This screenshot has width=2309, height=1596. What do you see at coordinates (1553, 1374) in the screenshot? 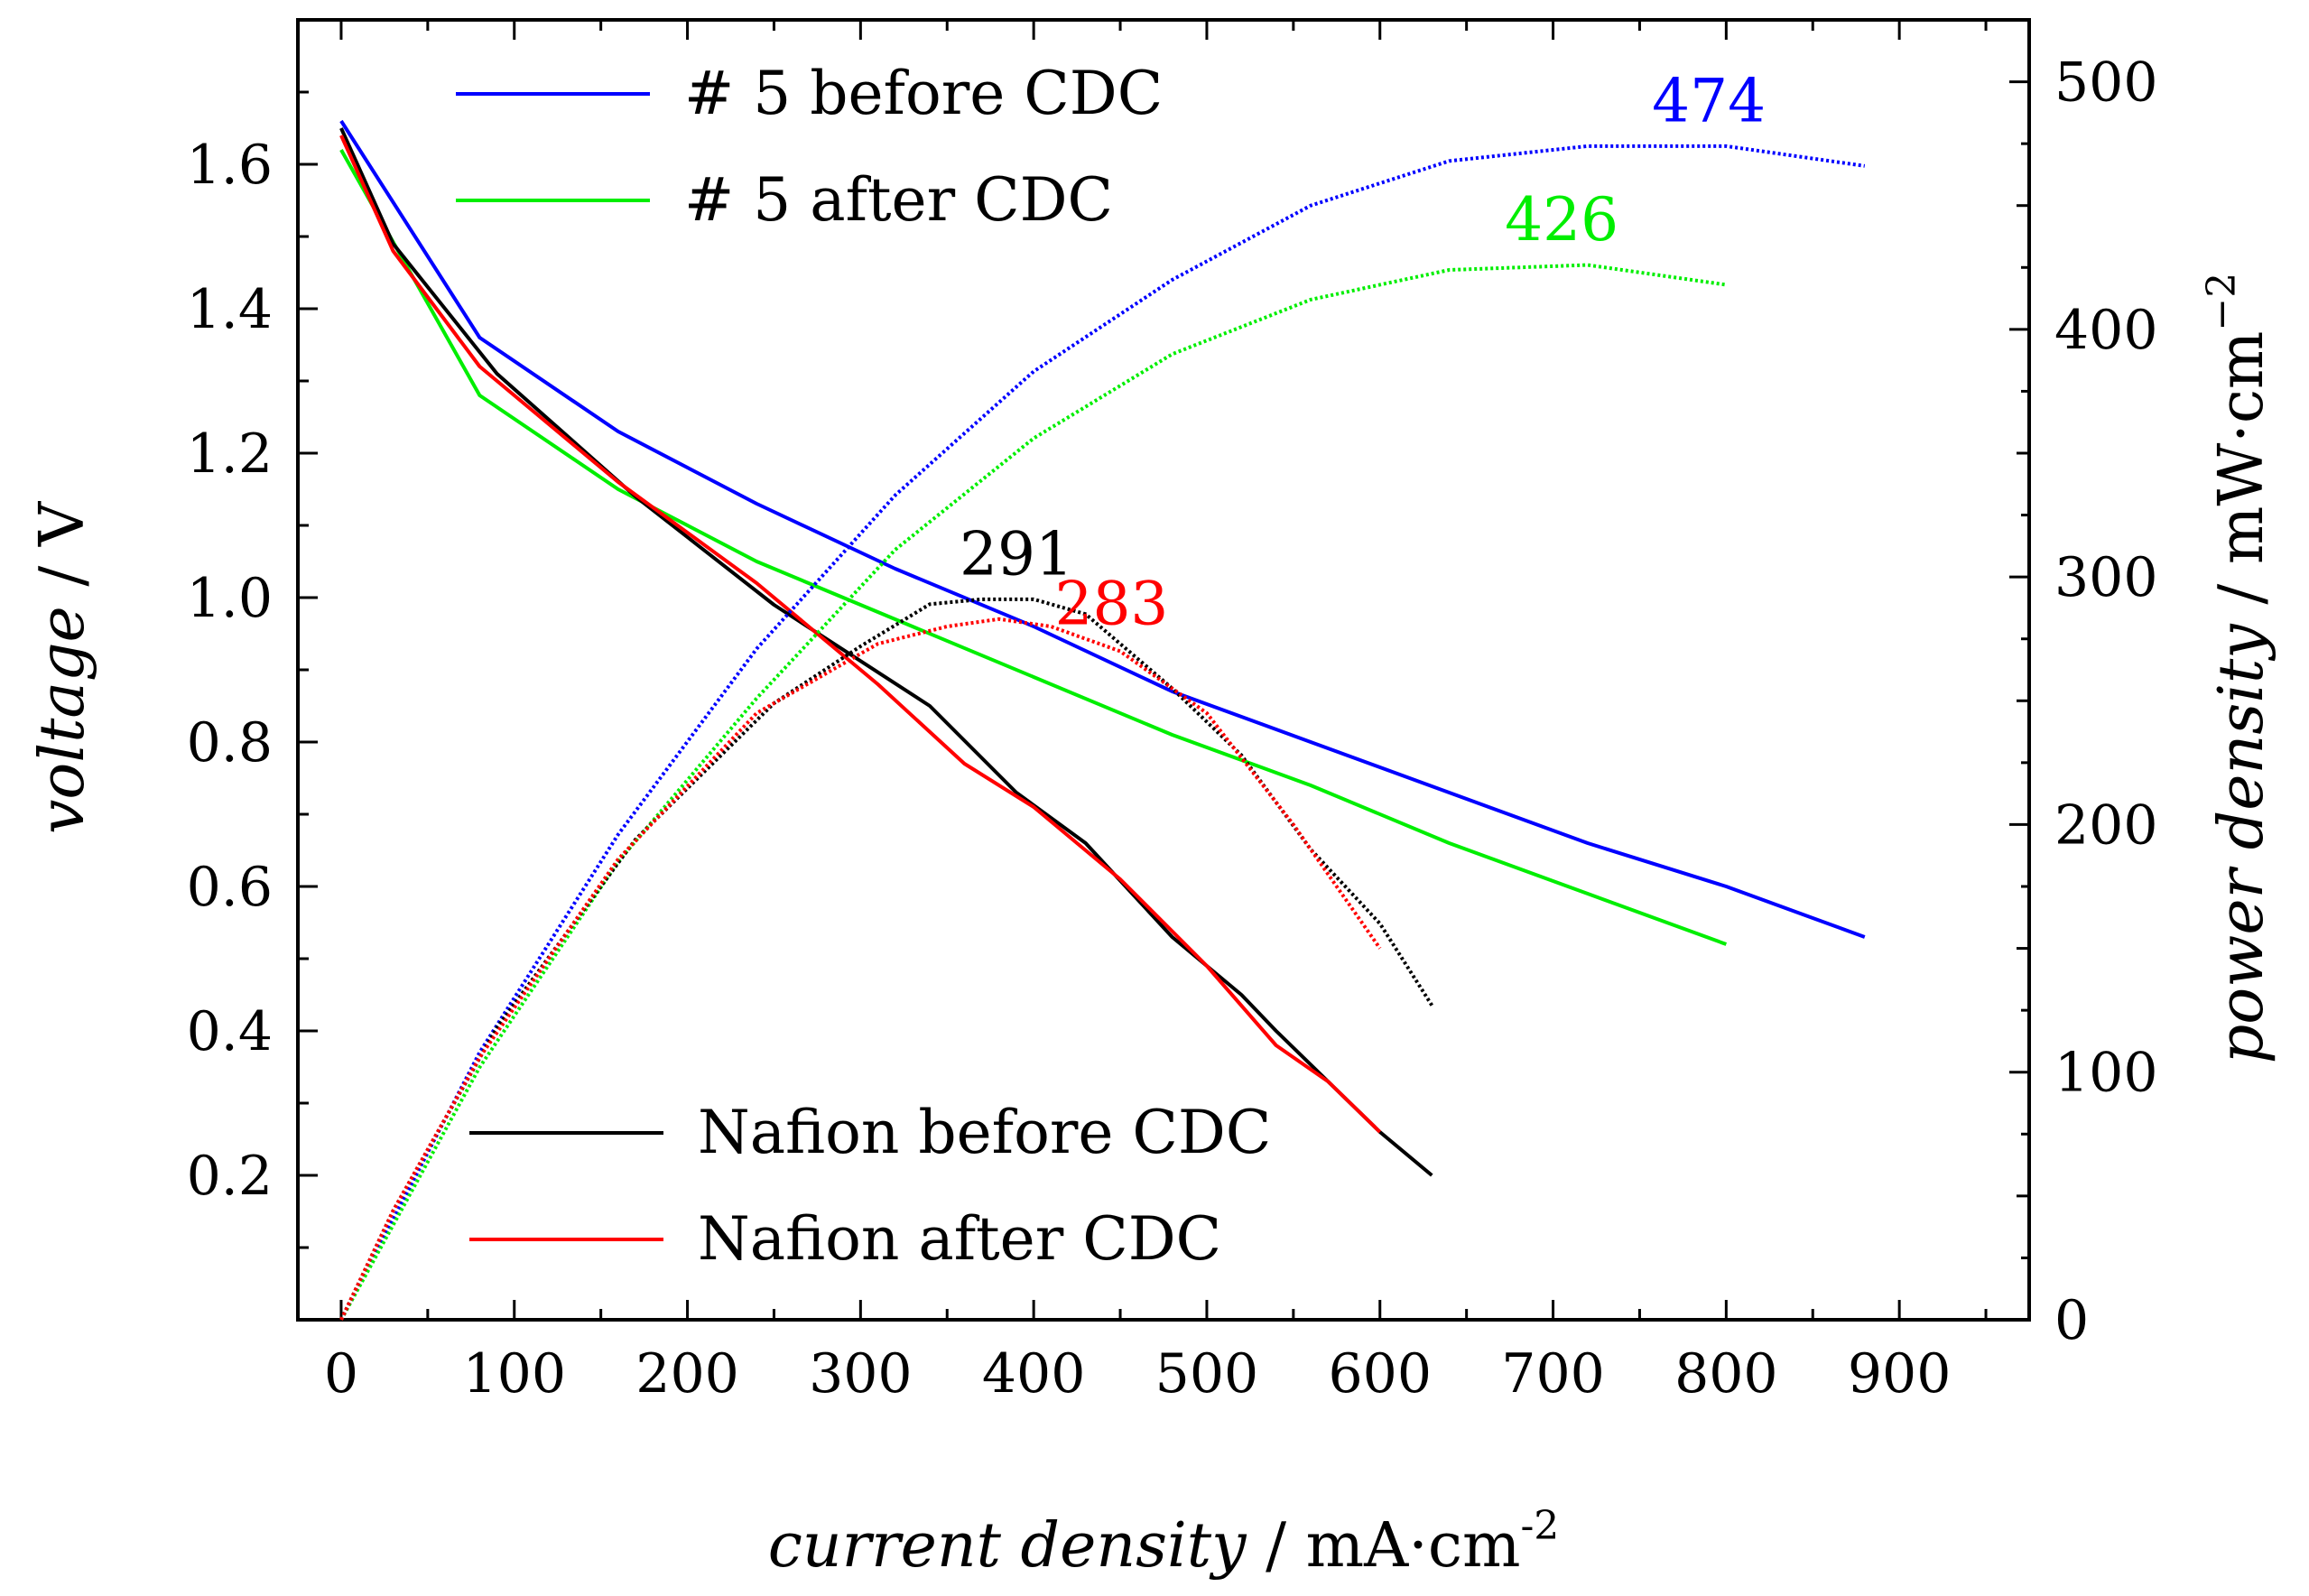
I see `x-tick-label: 700` at bounding box center [1553, 1374].